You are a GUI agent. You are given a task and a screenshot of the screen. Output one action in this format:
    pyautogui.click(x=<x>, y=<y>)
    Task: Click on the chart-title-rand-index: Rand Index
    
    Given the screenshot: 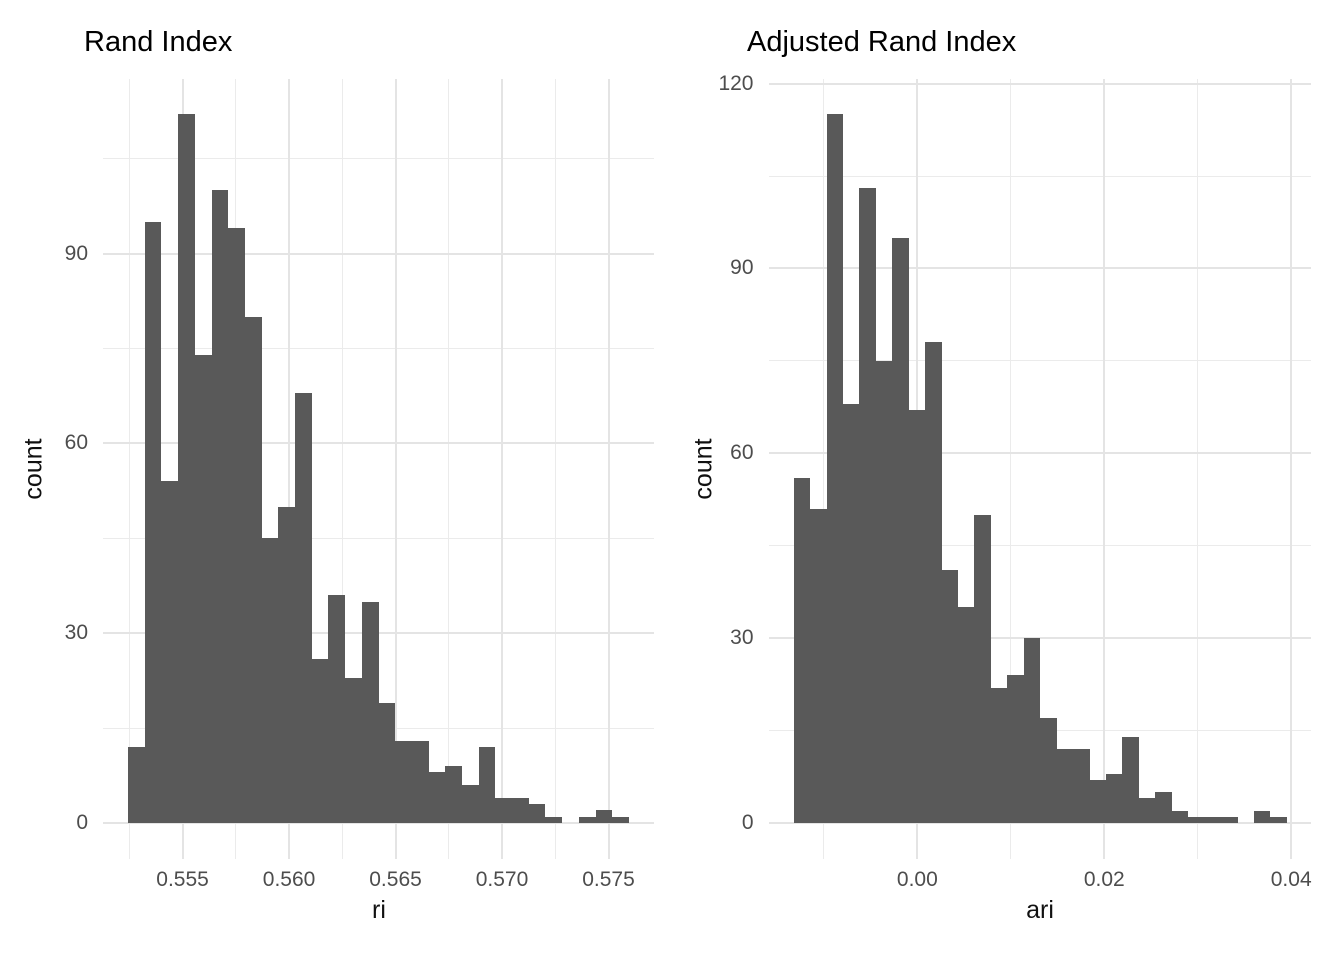 What is the action you would take?
    pyautogui.click(x=158, y=42)
    